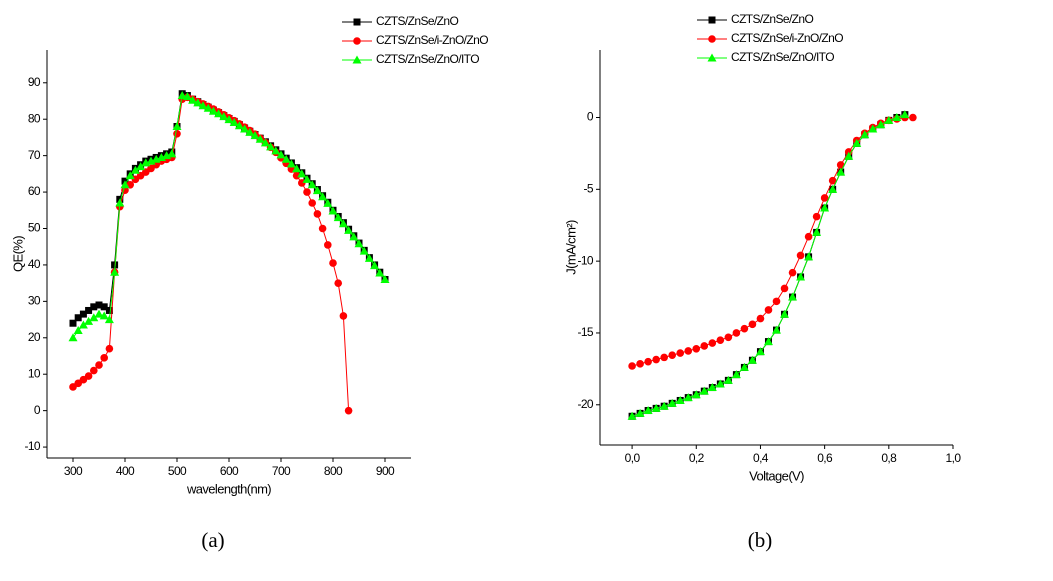  Describe the element at coordinates (787, 38) in the screenshot. I see `legend-label: CZTS/ZnSe/i-ZnO/ZnO` at that location.